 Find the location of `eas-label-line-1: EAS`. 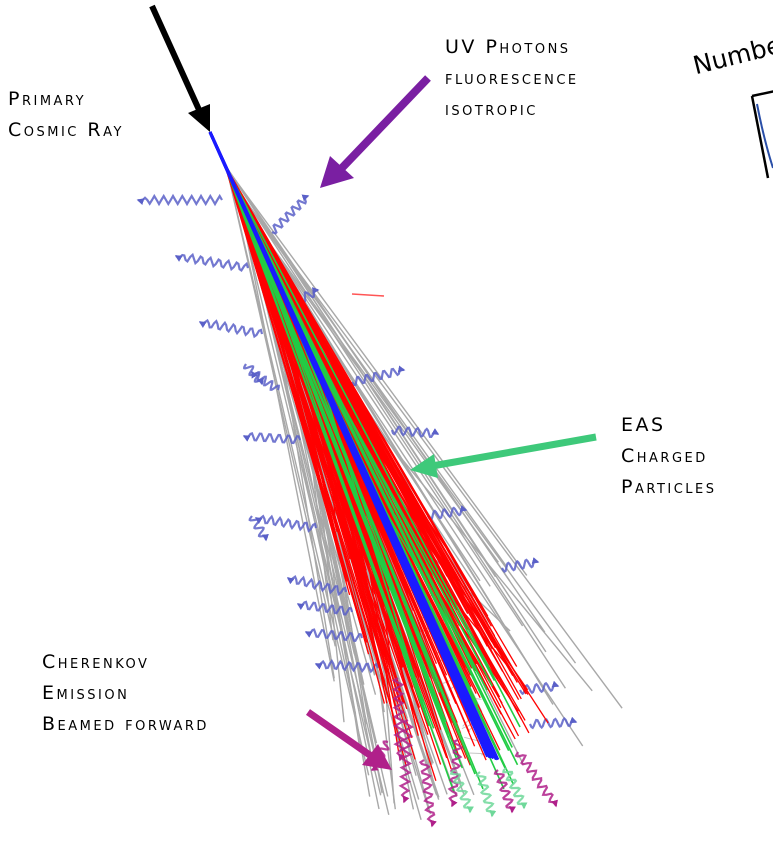

eas-label-line-1: EAS is located at coordinates (643, 425).